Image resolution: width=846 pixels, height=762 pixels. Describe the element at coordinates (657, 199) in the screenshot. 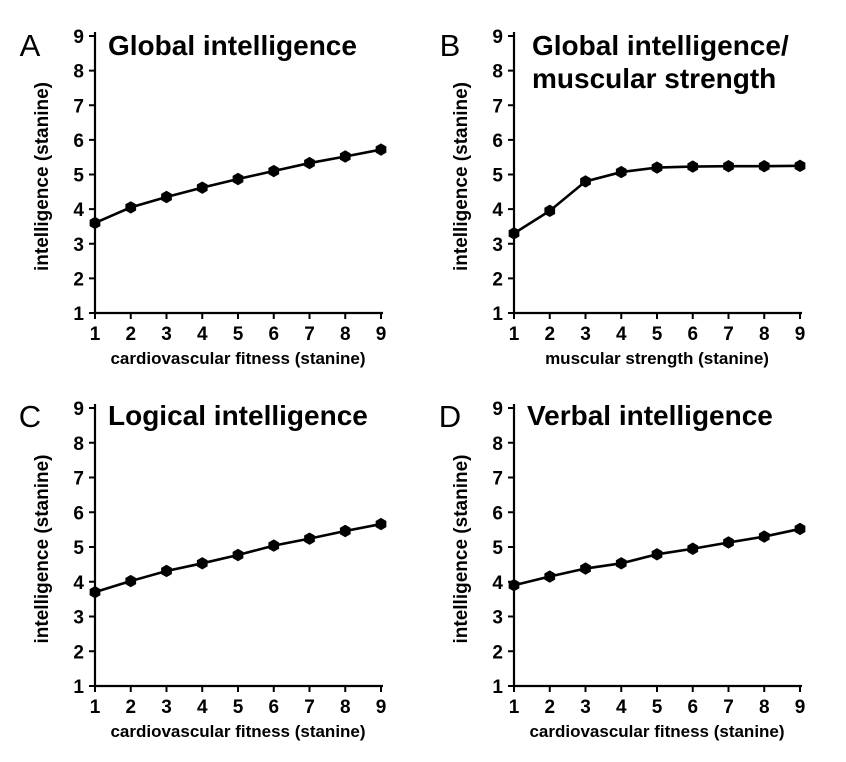

I see `series-line` at that location.